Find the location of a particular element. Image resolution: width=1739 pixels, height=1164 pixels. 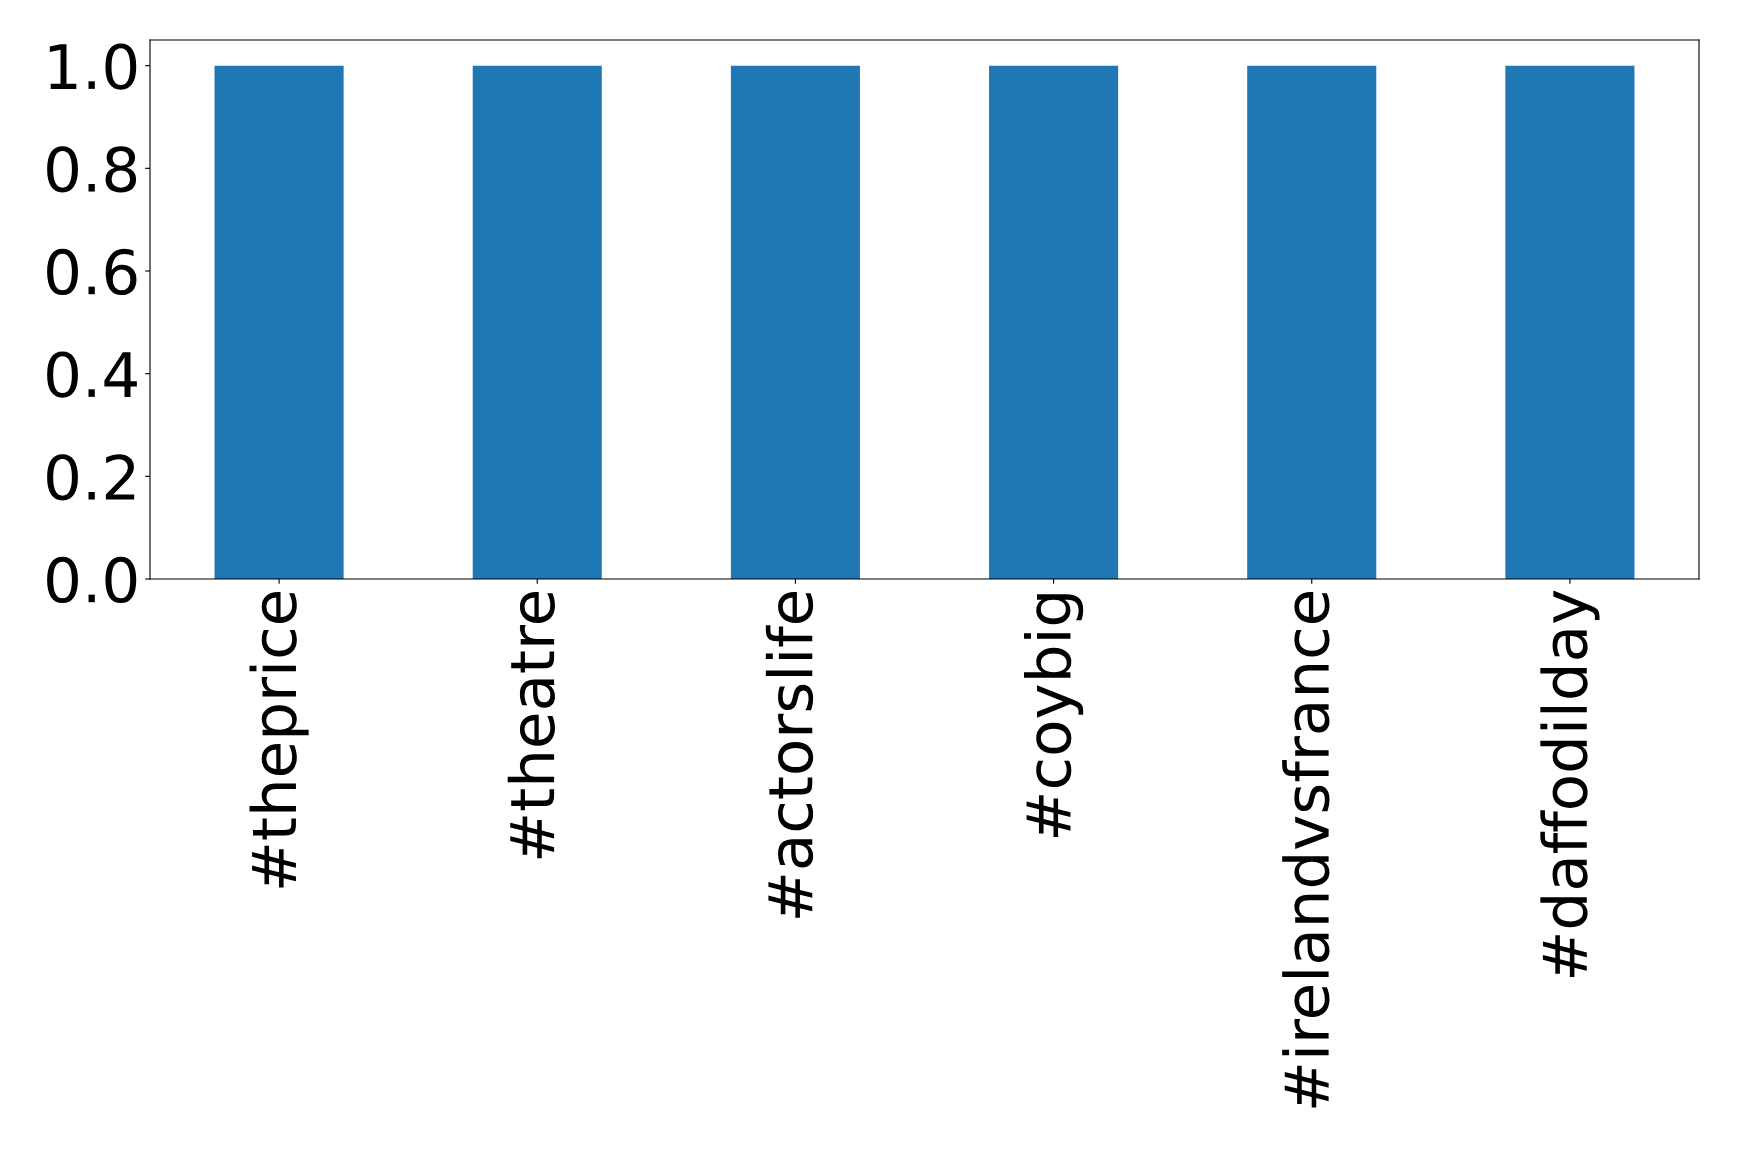

x-tick-label: #theatre is located at coordinates (531, 725).